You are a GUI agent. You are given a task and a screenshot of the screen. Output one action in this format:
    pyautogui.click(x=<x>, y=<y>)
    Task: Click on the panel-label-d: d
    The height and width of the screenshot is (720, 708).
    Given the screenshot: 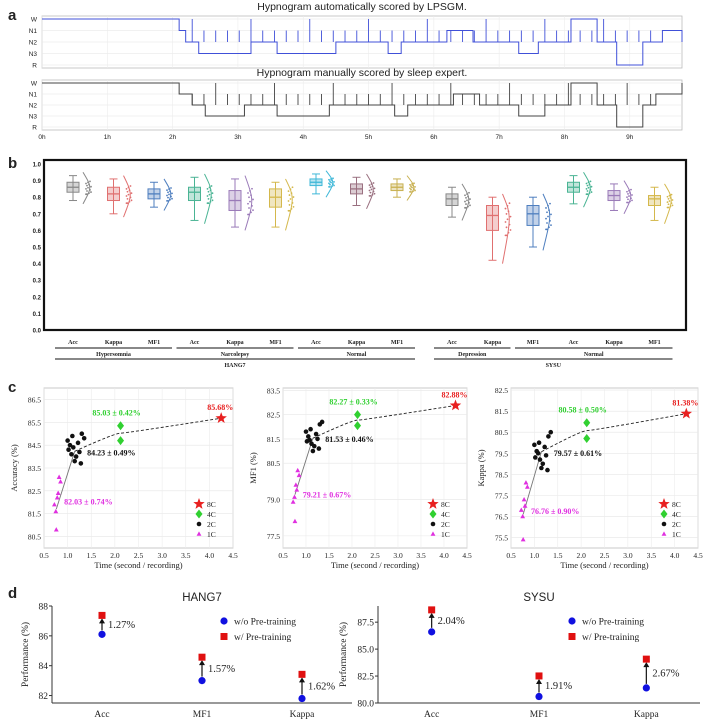 What is the action you would take?
    pyautogui.click(x=12, y=593)
    